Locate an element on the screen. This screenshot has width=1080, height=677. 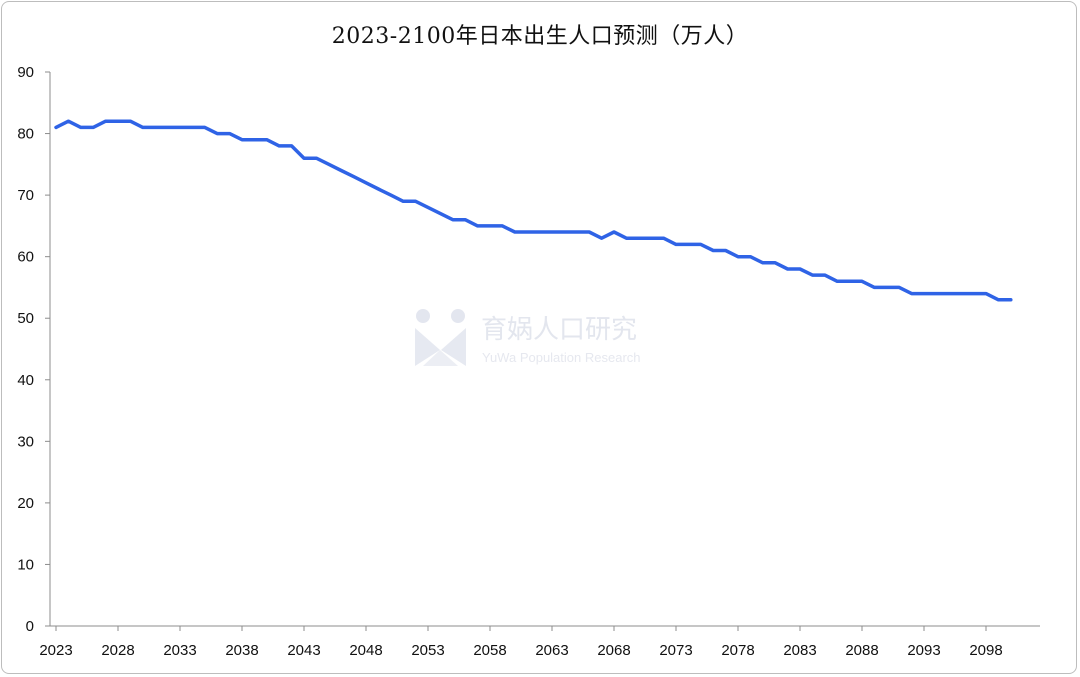
x-tick-label: 2043 is located at coordinates (303, 650).